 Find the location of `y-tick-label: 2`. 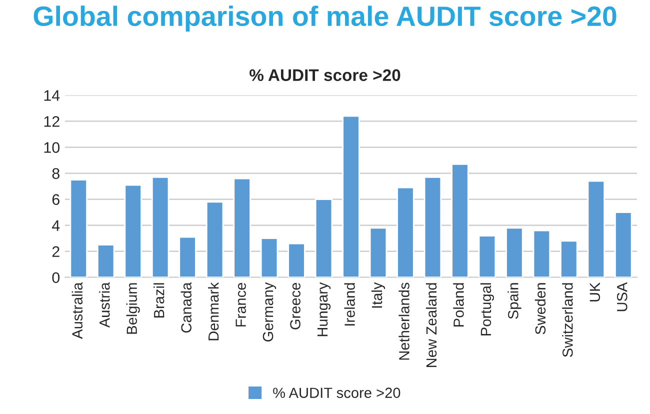

y-tick-label: 2 is located at coordinates (56, 251).